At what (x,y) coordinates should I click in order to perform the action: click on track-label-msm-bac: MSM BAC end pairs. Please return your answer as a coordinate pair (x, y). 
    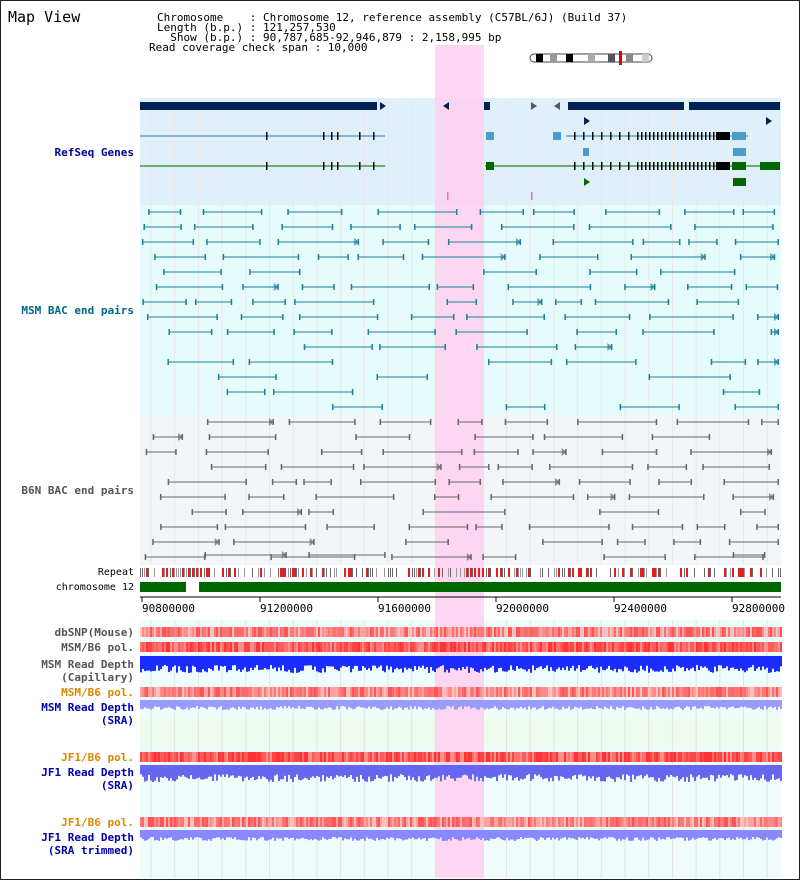
    Looking at the image, I should click on (77, 310).